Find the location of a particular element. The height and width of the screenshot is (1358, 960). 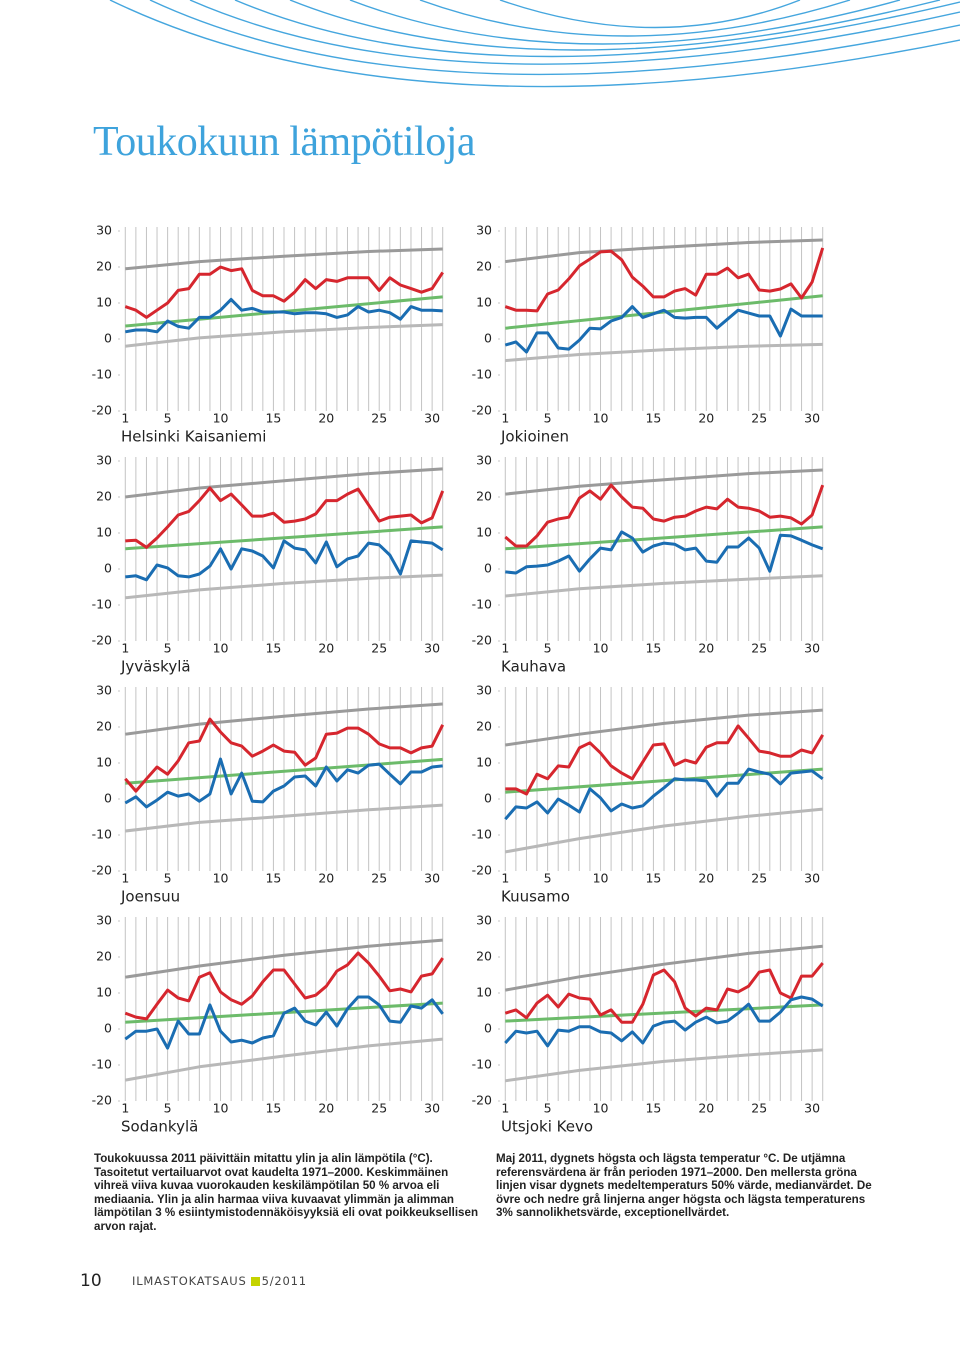

station-name: Kuusamo is located at coordinates (535, 897).